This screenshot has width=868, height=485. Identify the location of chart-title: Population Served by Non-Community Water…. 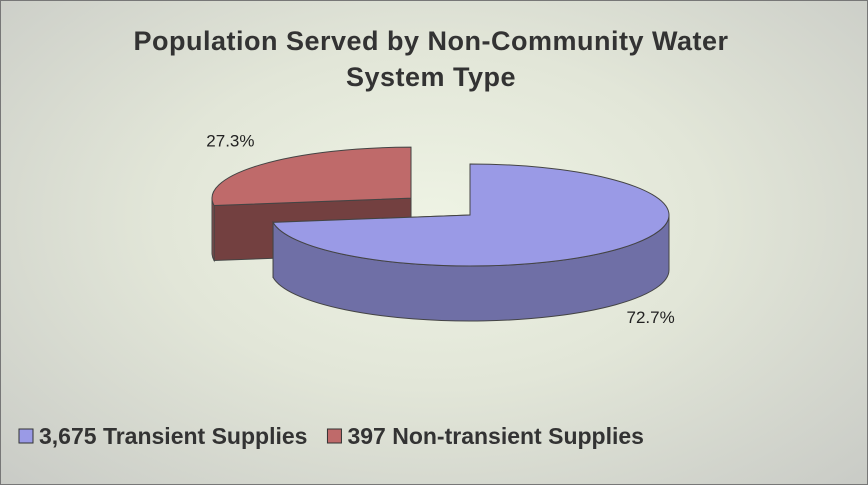
(431, 59).